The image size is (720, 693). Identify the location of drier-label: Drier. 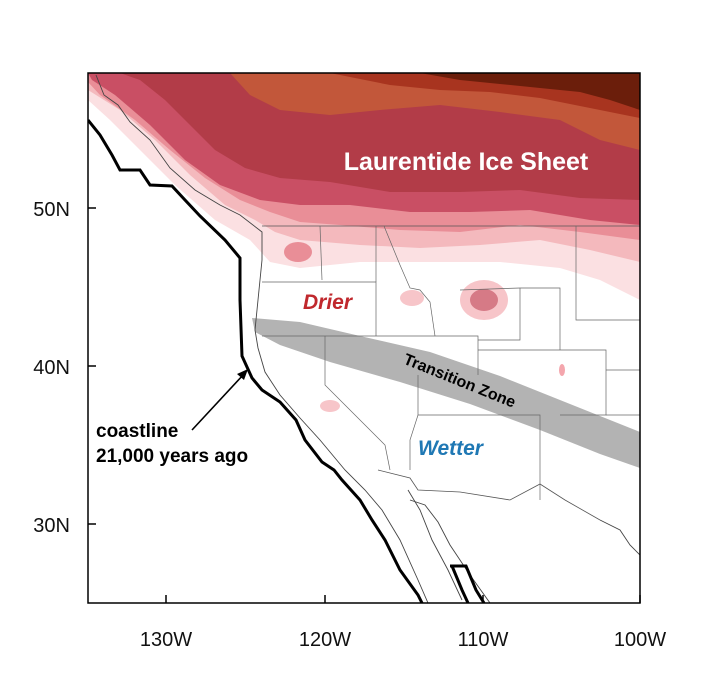
(328, 302).